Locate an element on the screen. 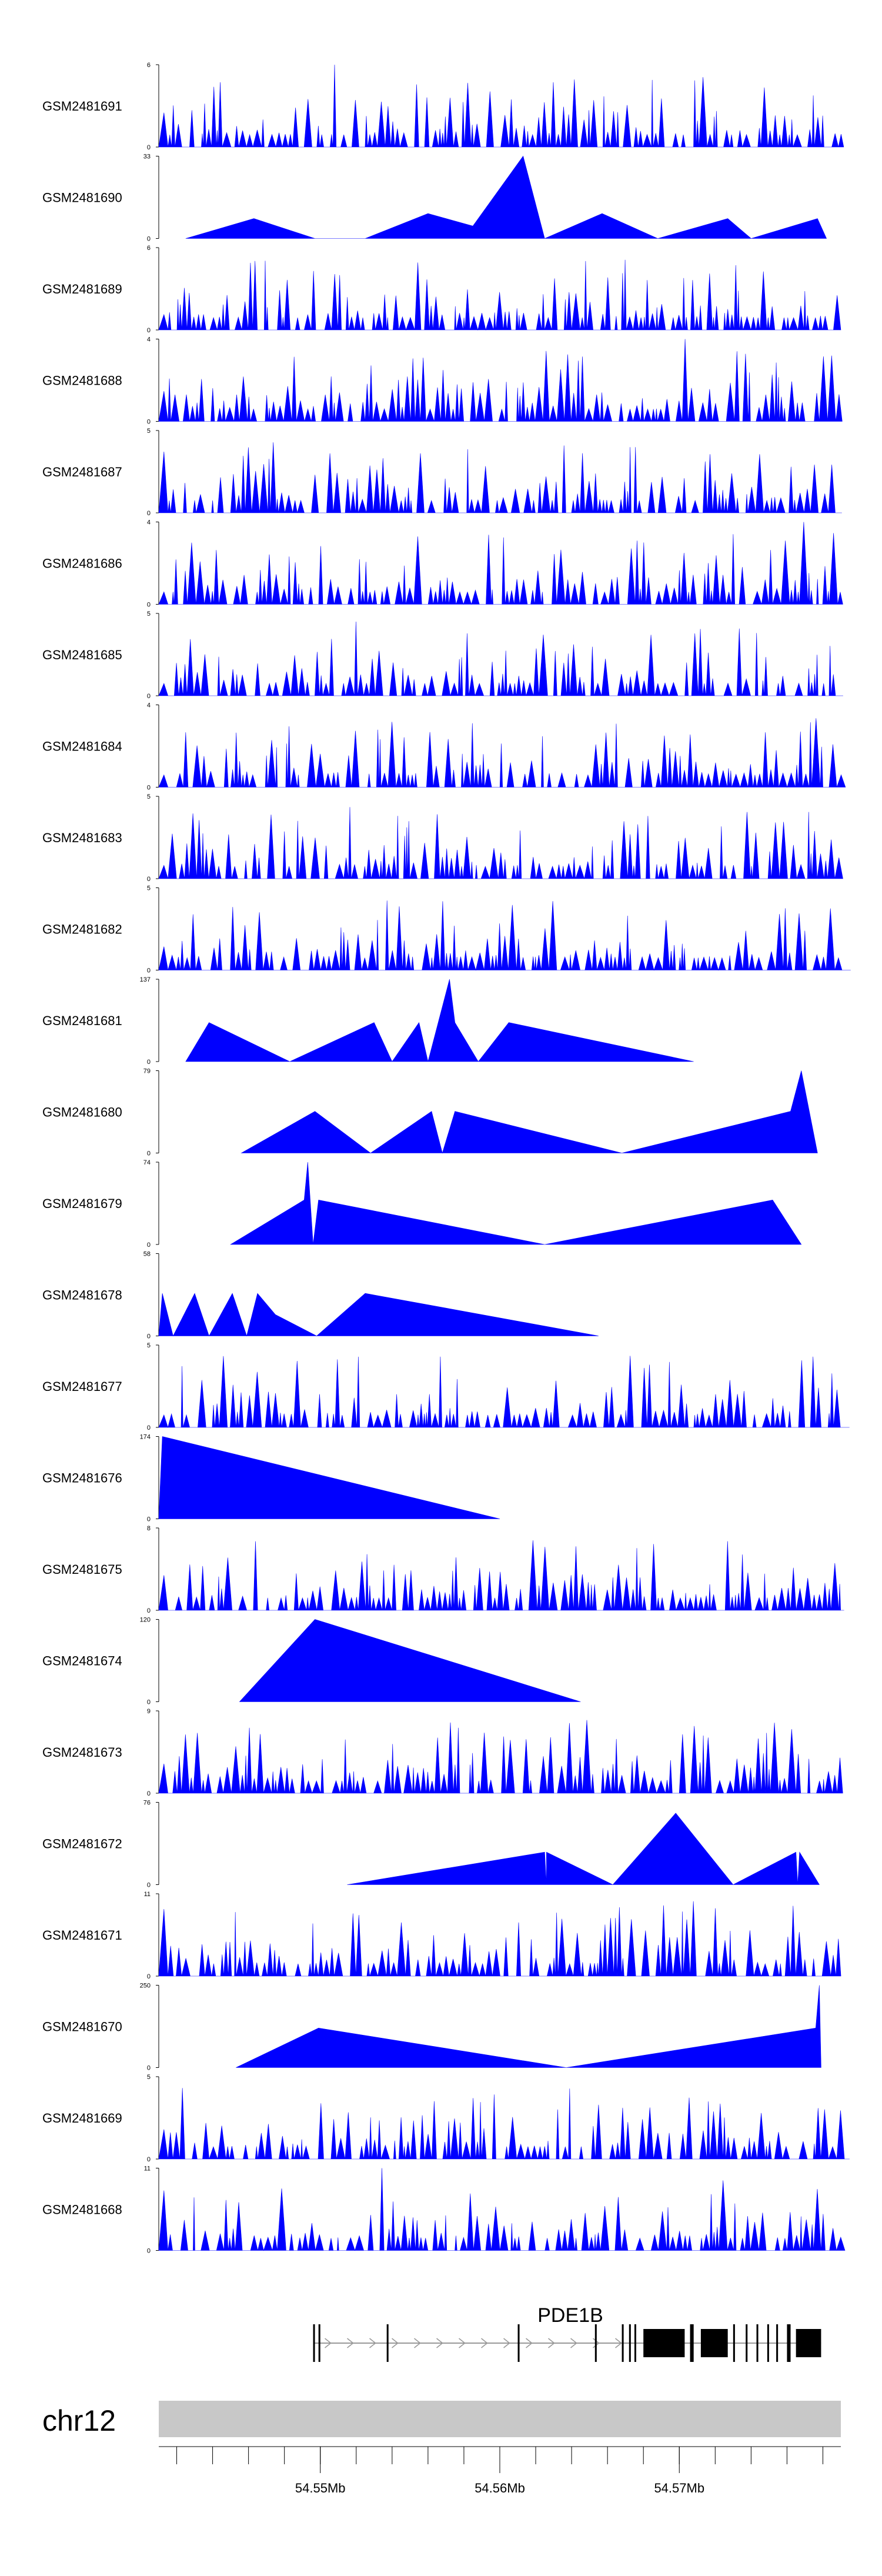 This screenshot has width=882, height=2576. chromosome-ideogram: chr12 is located at coordinates (441, 2419).